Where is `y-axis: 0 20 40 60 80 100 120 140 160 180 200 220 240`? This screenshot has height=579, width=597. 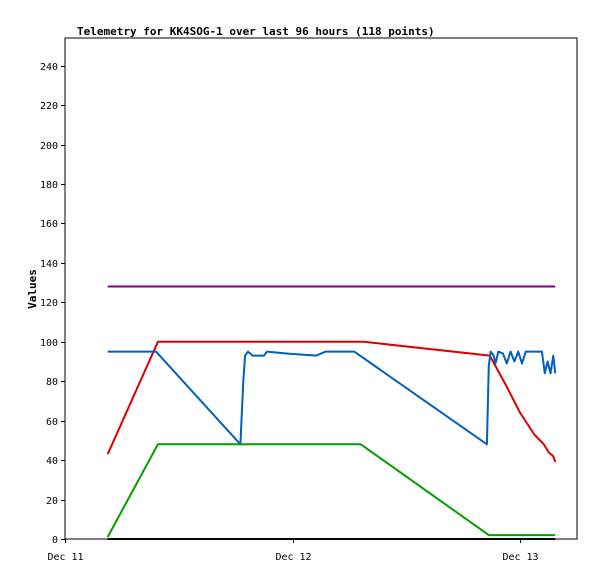
y-axis: 0 20 40 60 80 100 120 140 160 180 200 220 240 is located at coordinates (52, 304).